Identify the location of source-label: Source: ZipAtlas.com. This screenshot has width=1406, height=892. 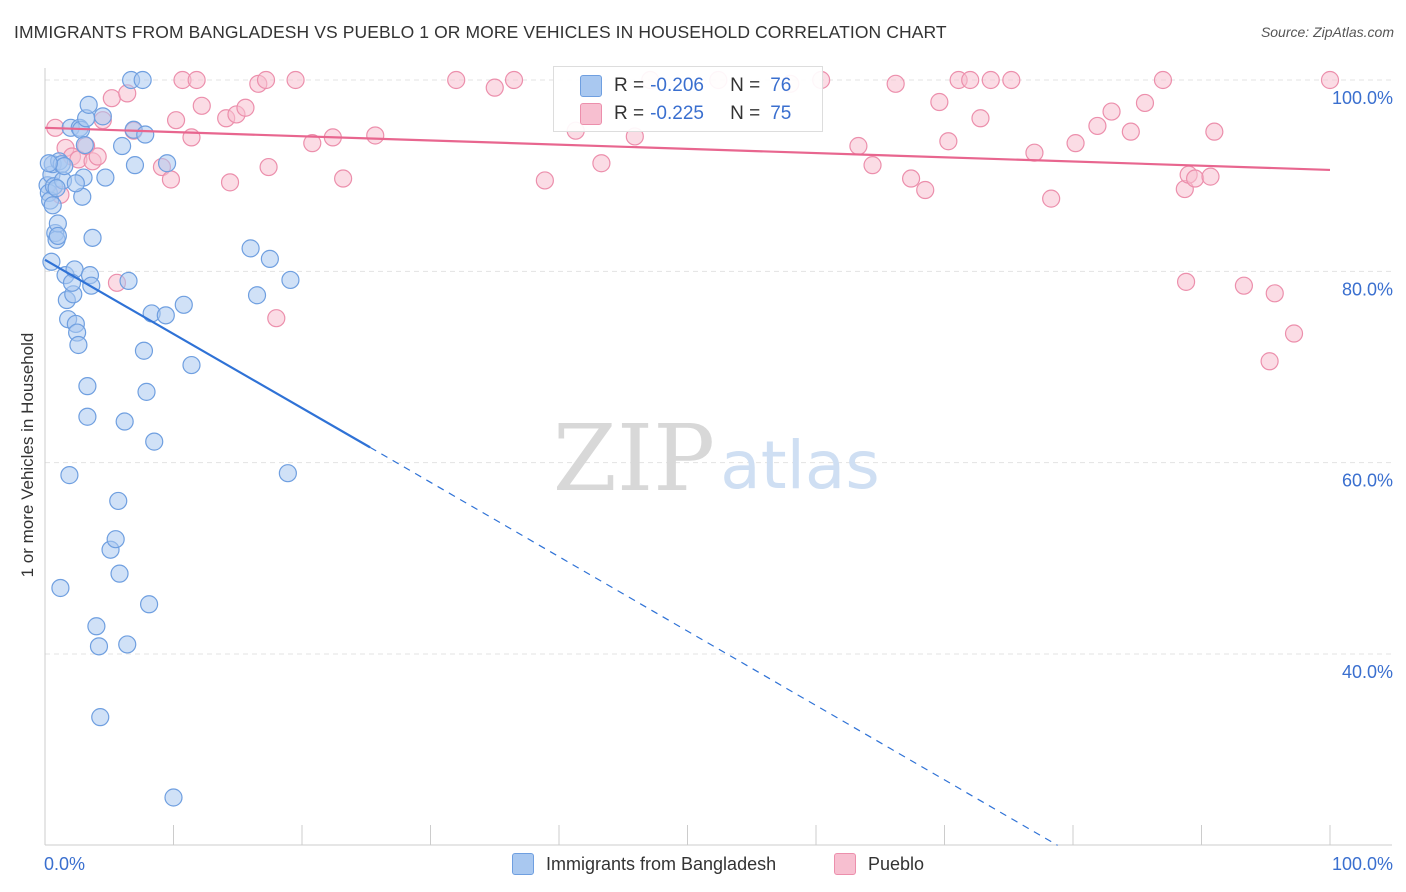
(1327, 32).